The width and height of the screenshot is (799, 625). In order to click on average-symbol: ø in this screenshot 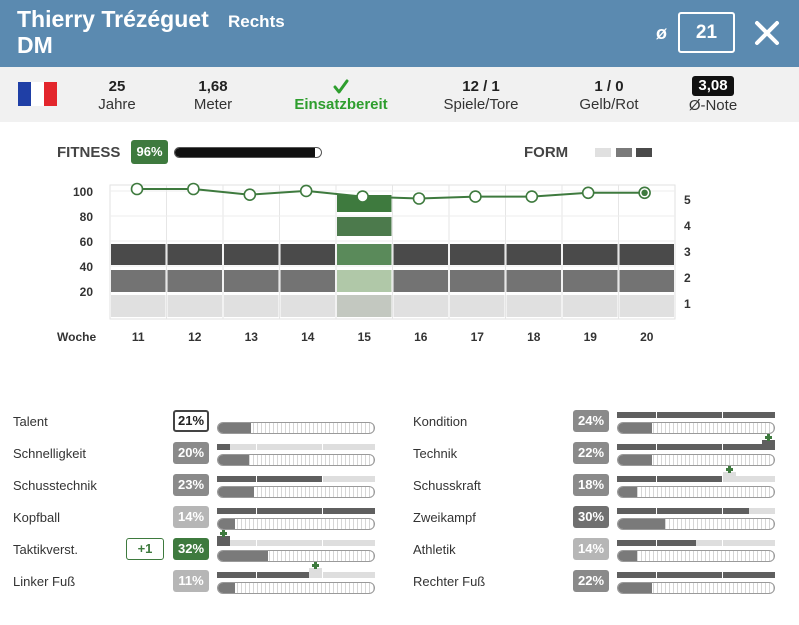, I will do `click(661, 33)`.